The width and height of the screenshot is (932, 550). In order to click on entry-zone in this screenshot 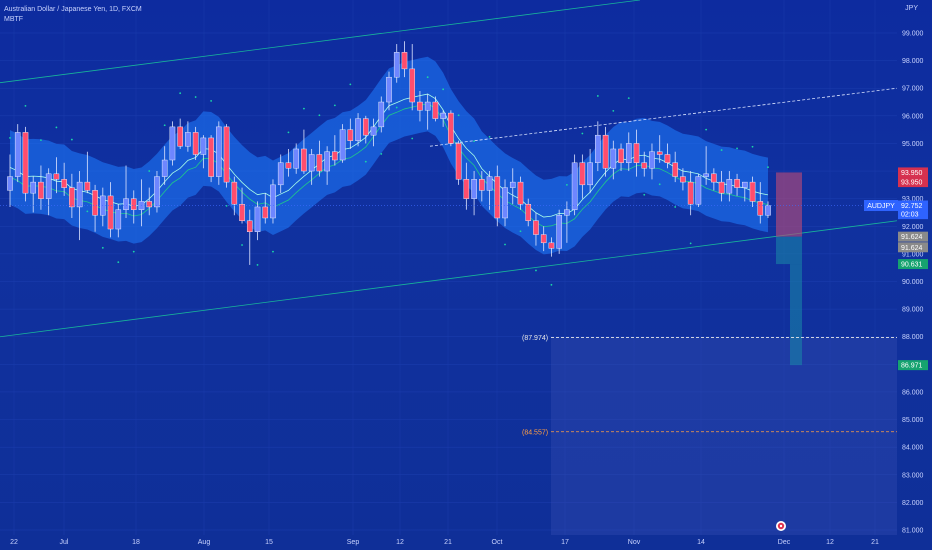, I will do `click(789, 250)`.